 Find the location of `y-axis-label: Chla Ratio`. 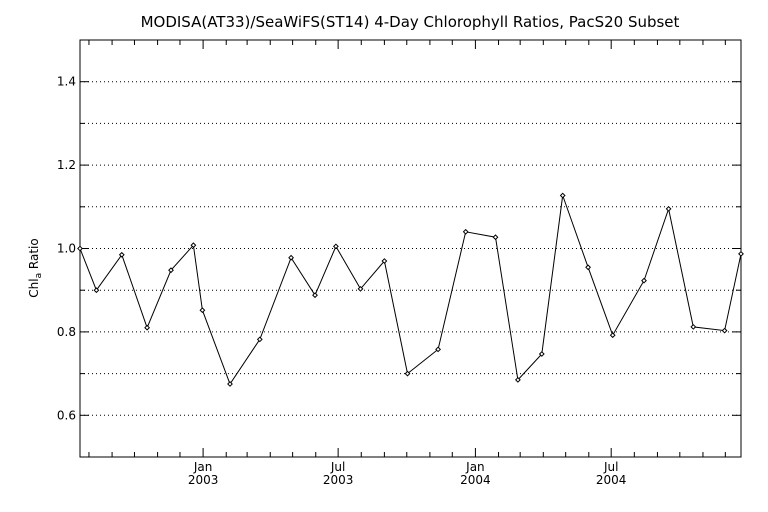

y-axis-label: Chla Ratio is located at coordinates (35, 267).